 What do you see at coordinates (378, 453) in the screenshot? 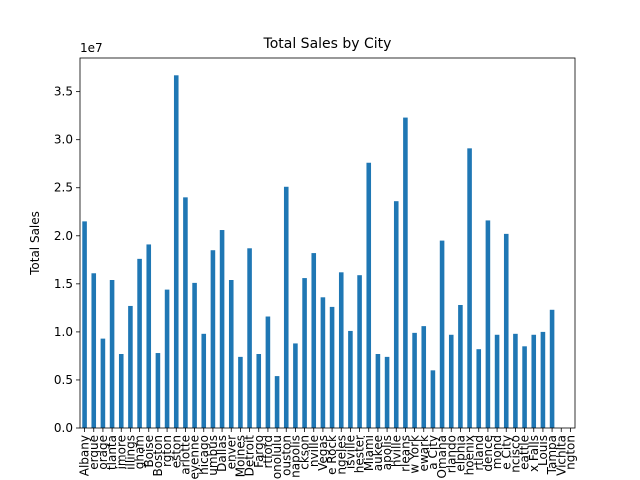
I see `x-tick-label: aukee` at bounding box center [378, 453].